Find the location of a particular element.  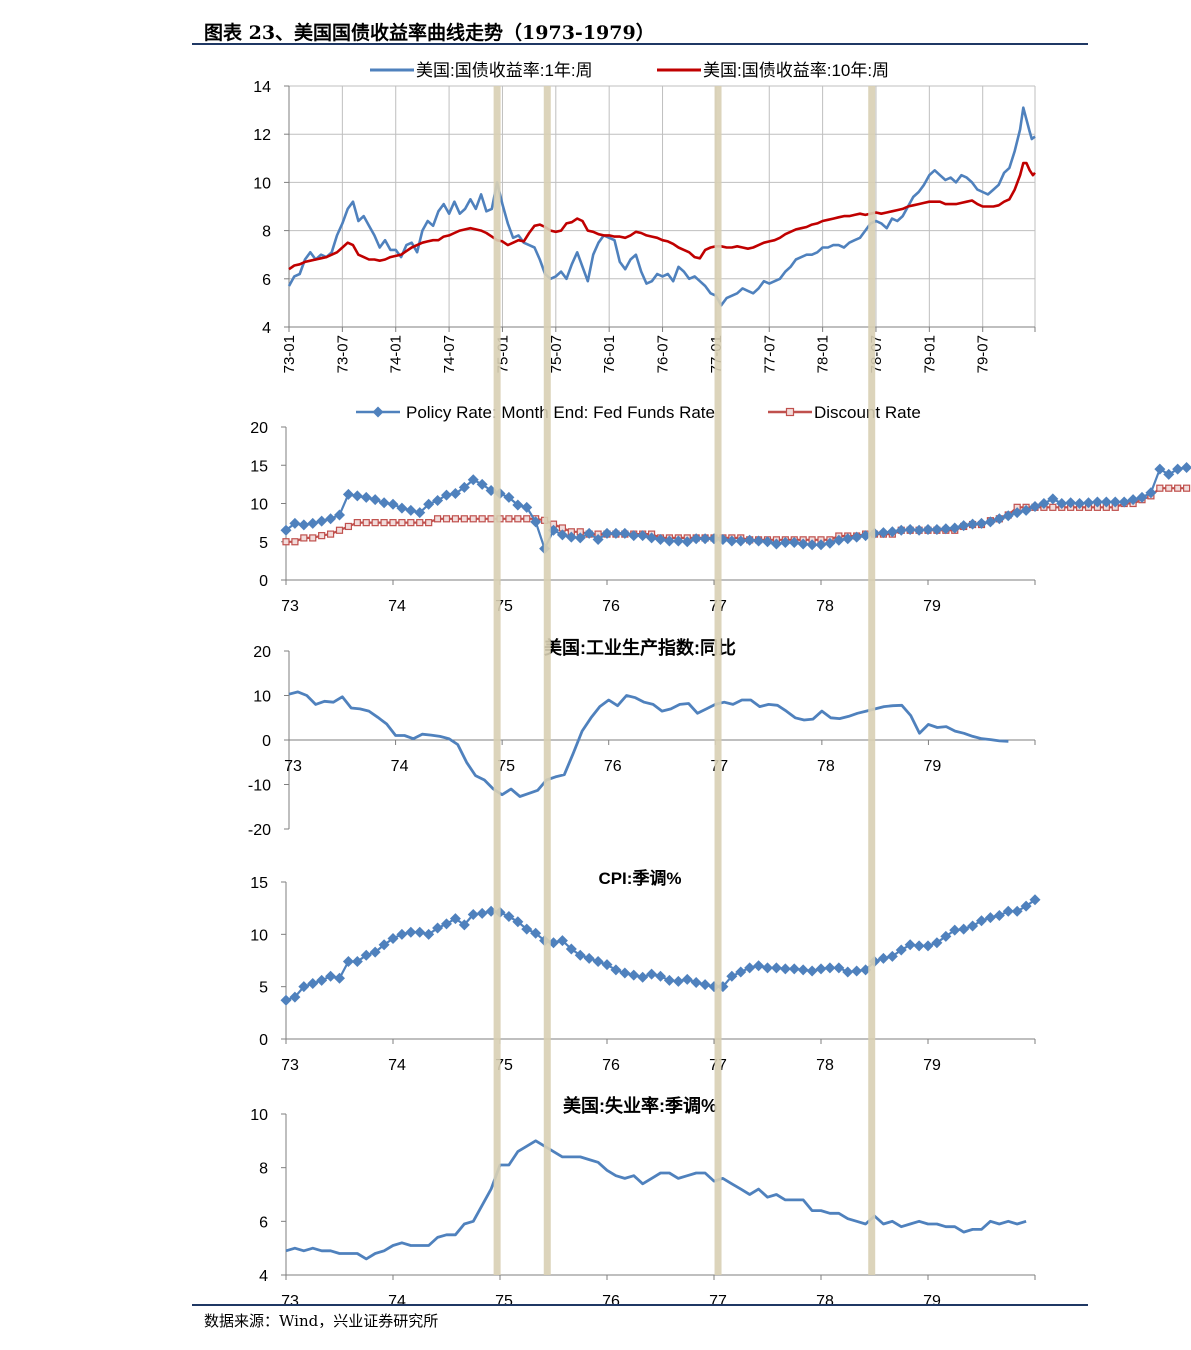

x-tick-label: 74-07 is located at coordinates (449, 354).